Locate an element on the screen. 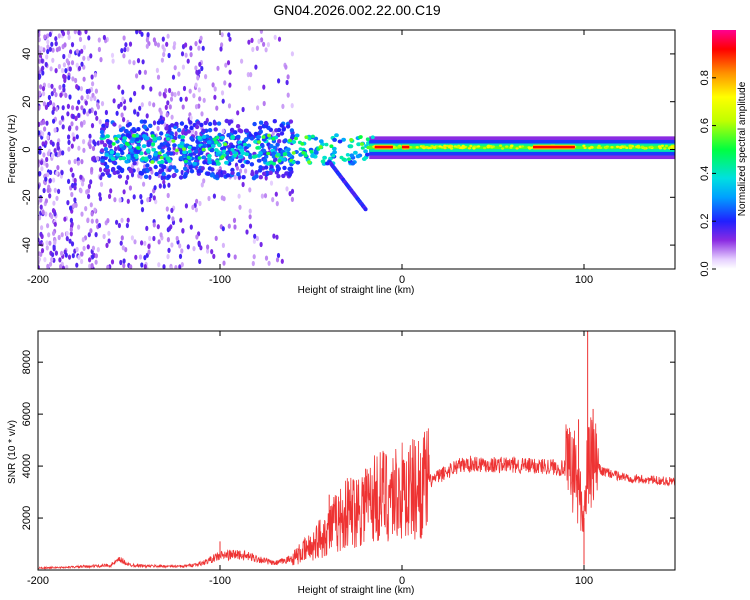  spectrogram-x-tick-label: -100 is located at coordinates (220, 280).